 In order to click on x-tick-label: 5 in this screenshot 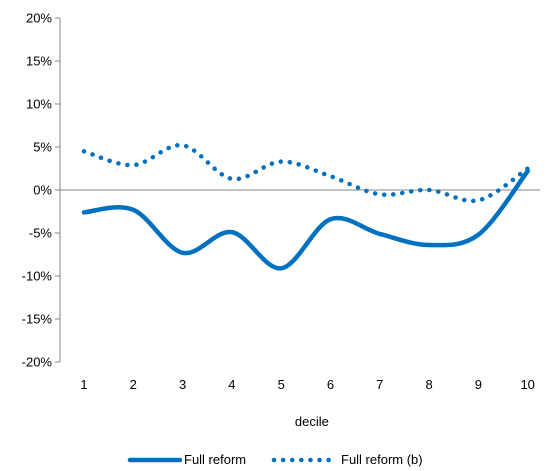, I will do `click(281, 384)`.